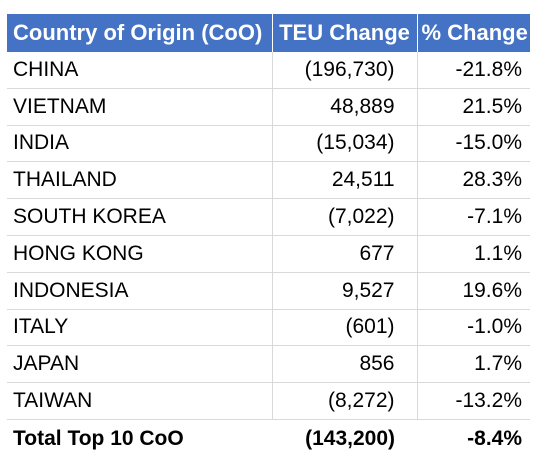 The height and width of the screenshot is (458, 538). I want to click on teu-change-cell: (15,034), so click(345, 144).